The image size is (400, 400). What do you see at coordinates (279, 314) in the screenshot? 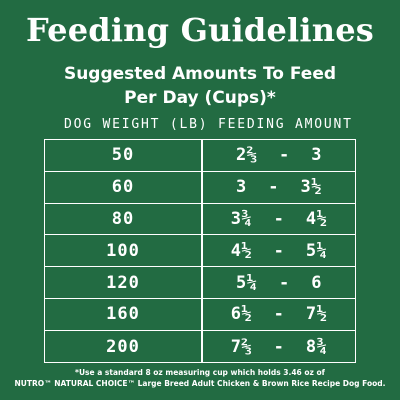
I see `amount-cell: 6½ - 7½` at bounding box center [279, 314].